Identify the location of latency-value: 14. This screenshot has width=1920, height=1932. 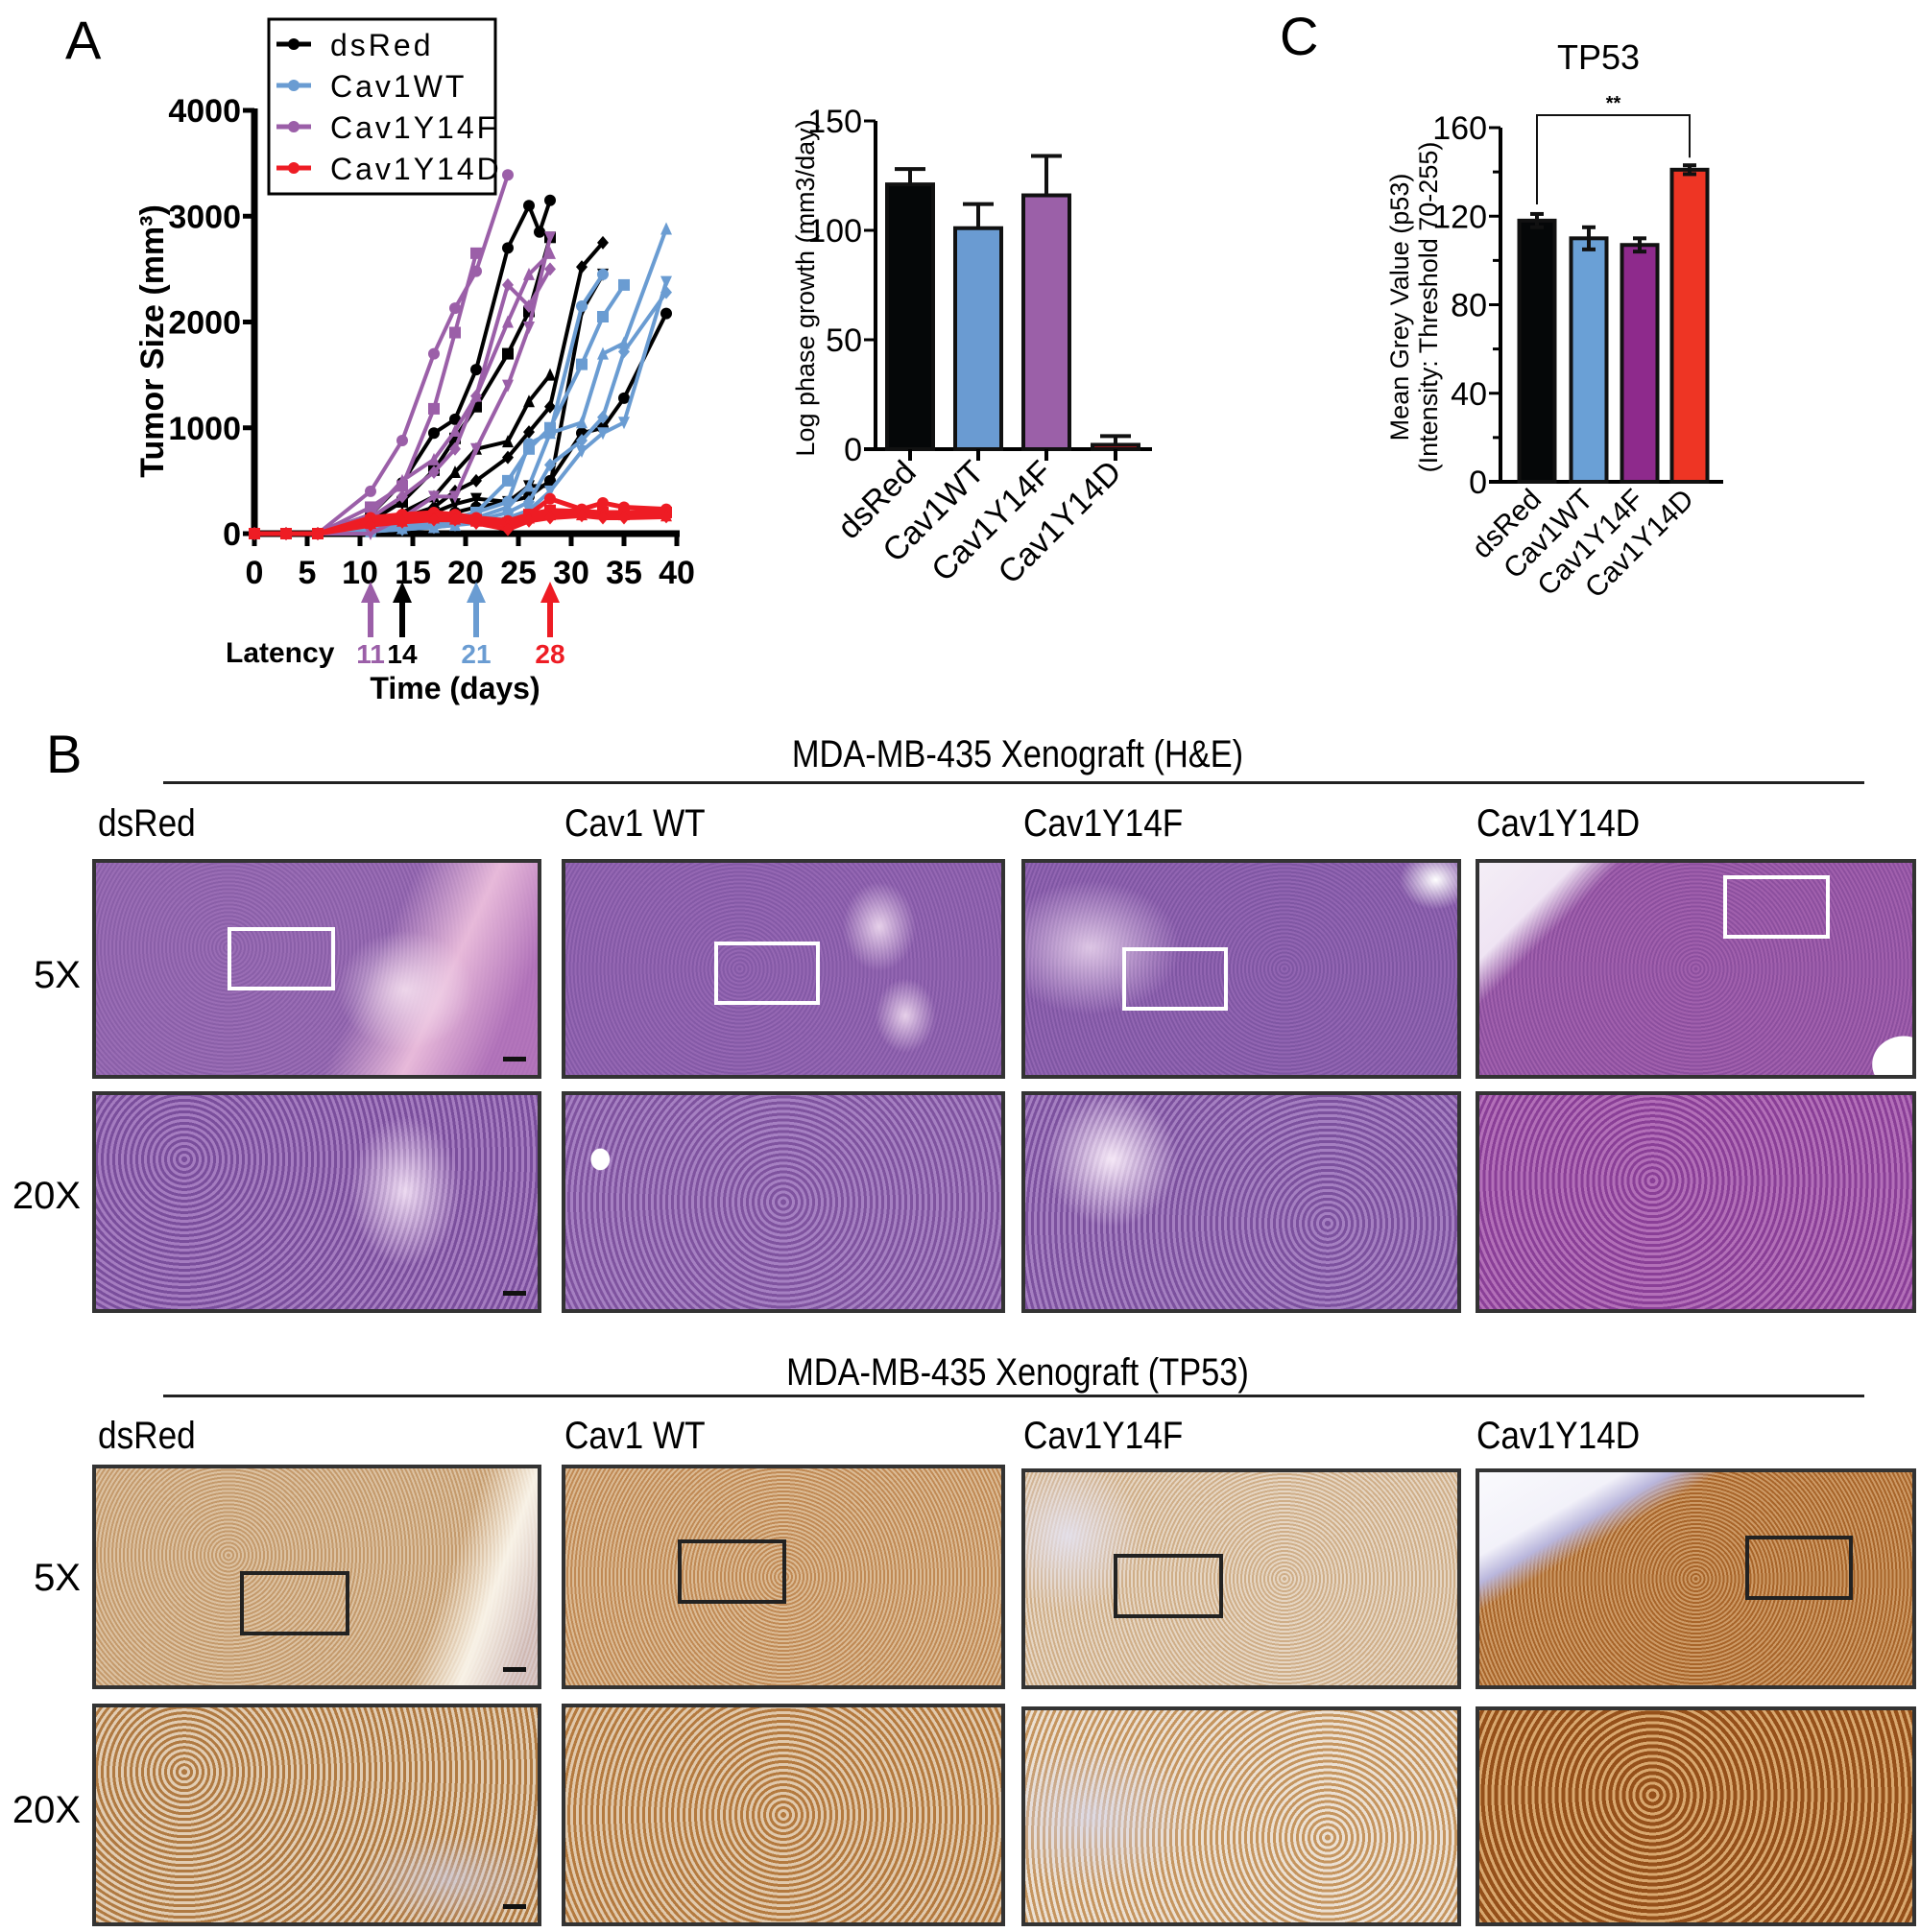
(402, 654).